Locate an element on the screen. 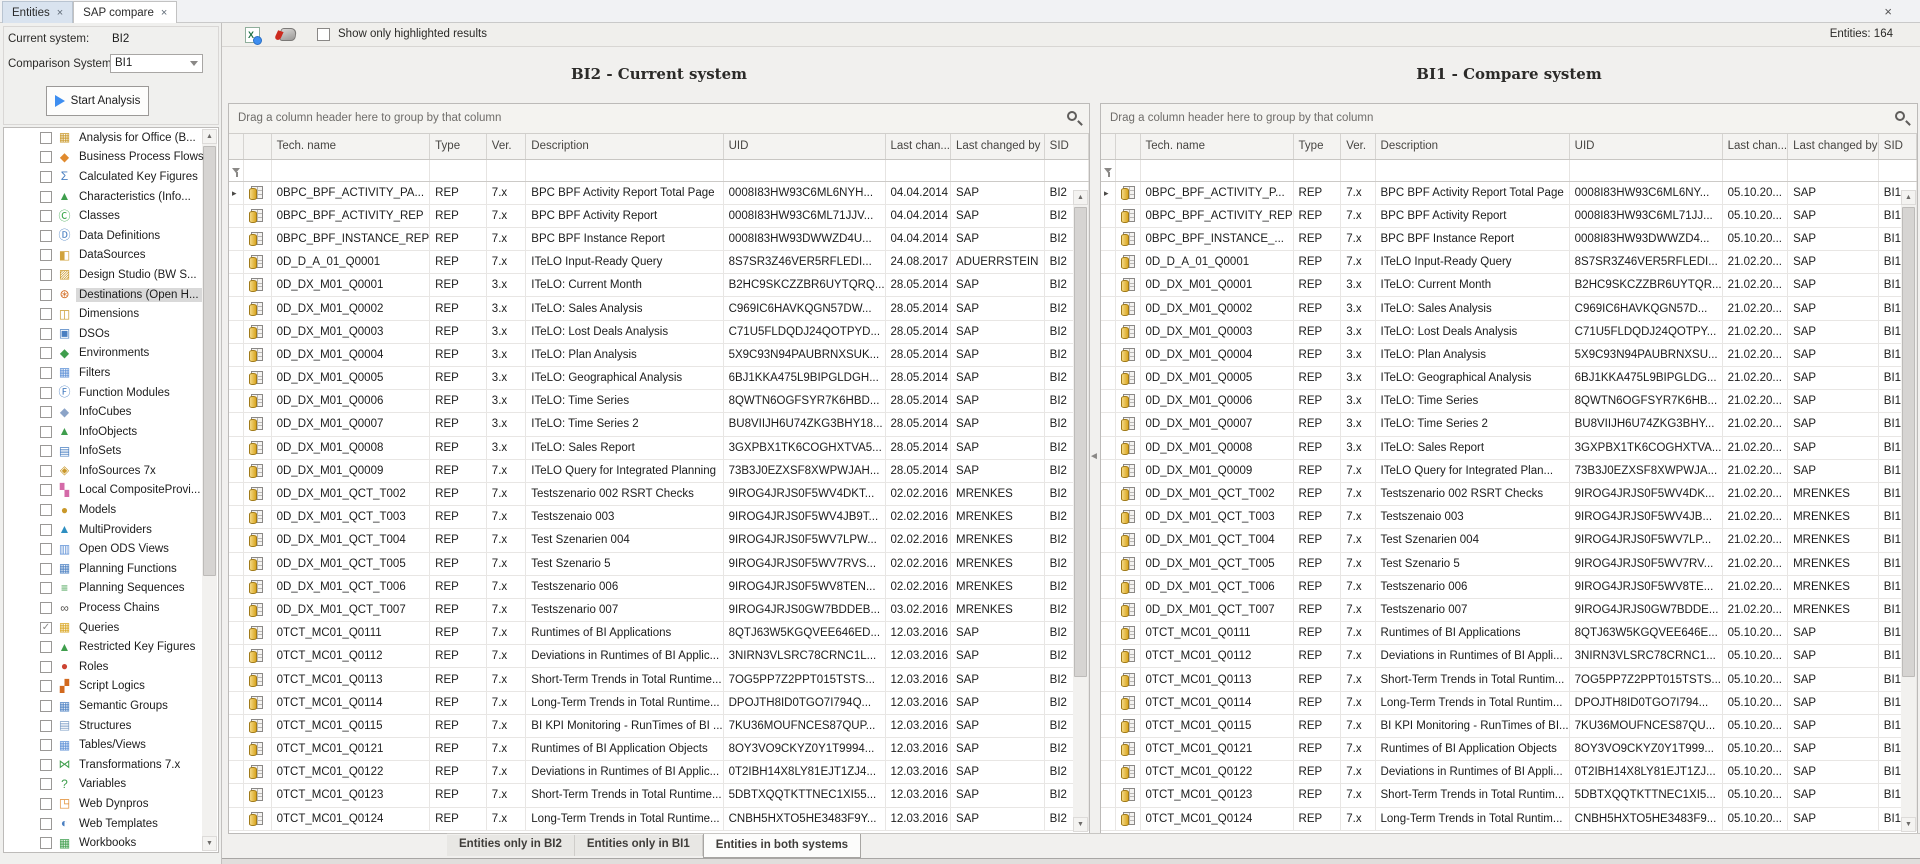 This screenshot has height=864, width=1920. paint-highlight-icon is located at coordinates (288, 34).